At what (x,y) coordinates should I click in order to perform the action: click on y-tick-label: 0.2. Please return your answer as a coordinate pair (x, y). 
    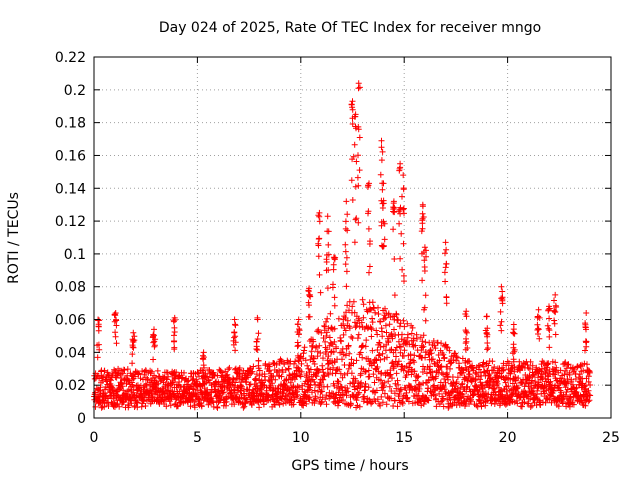
    Looking at the image, I should click on (75, 91).